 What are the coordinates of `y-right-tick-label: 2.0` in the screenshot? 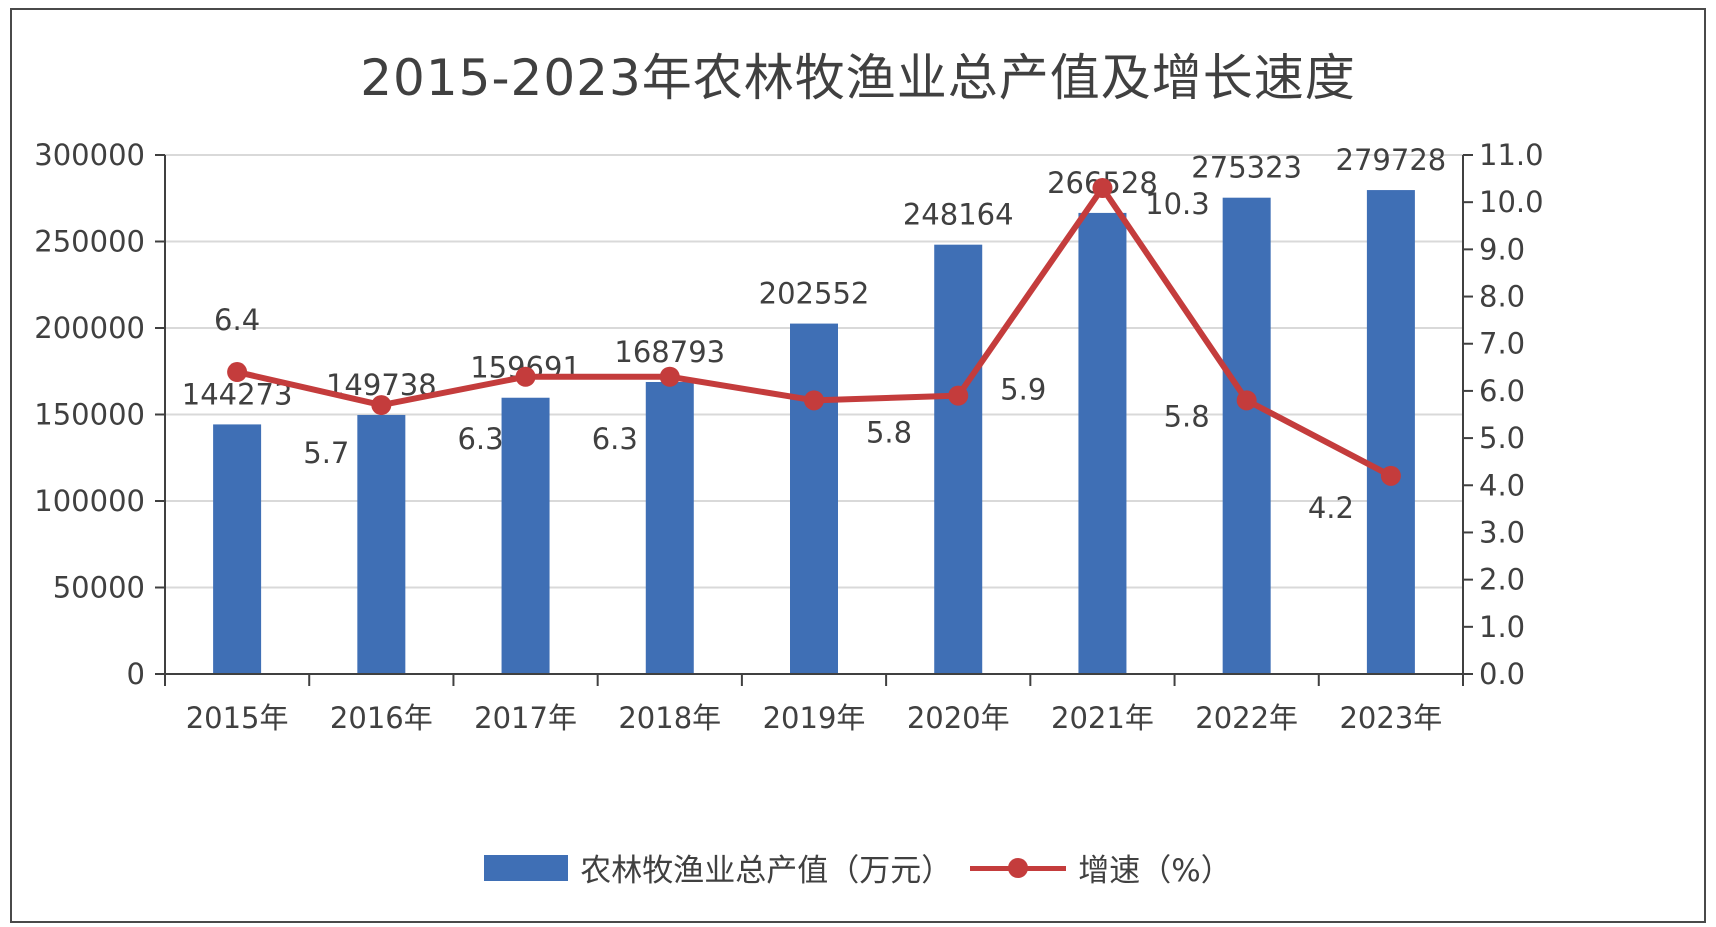 It's located at (1502, 580).